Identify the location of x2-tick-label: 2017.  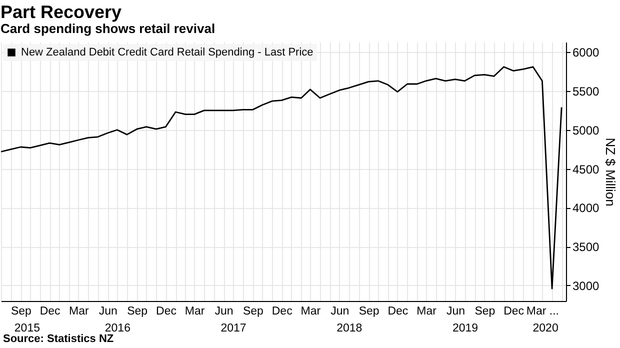
(233, 328).